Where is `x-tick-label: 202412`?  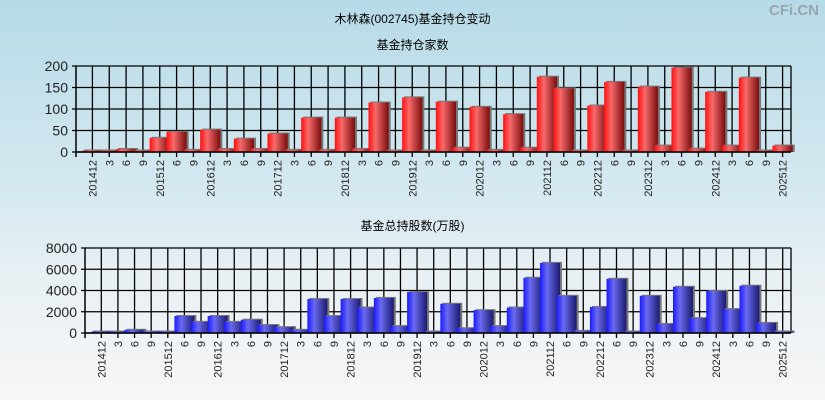 x-tick-label: 202412 is located at coordinates (716, 178).